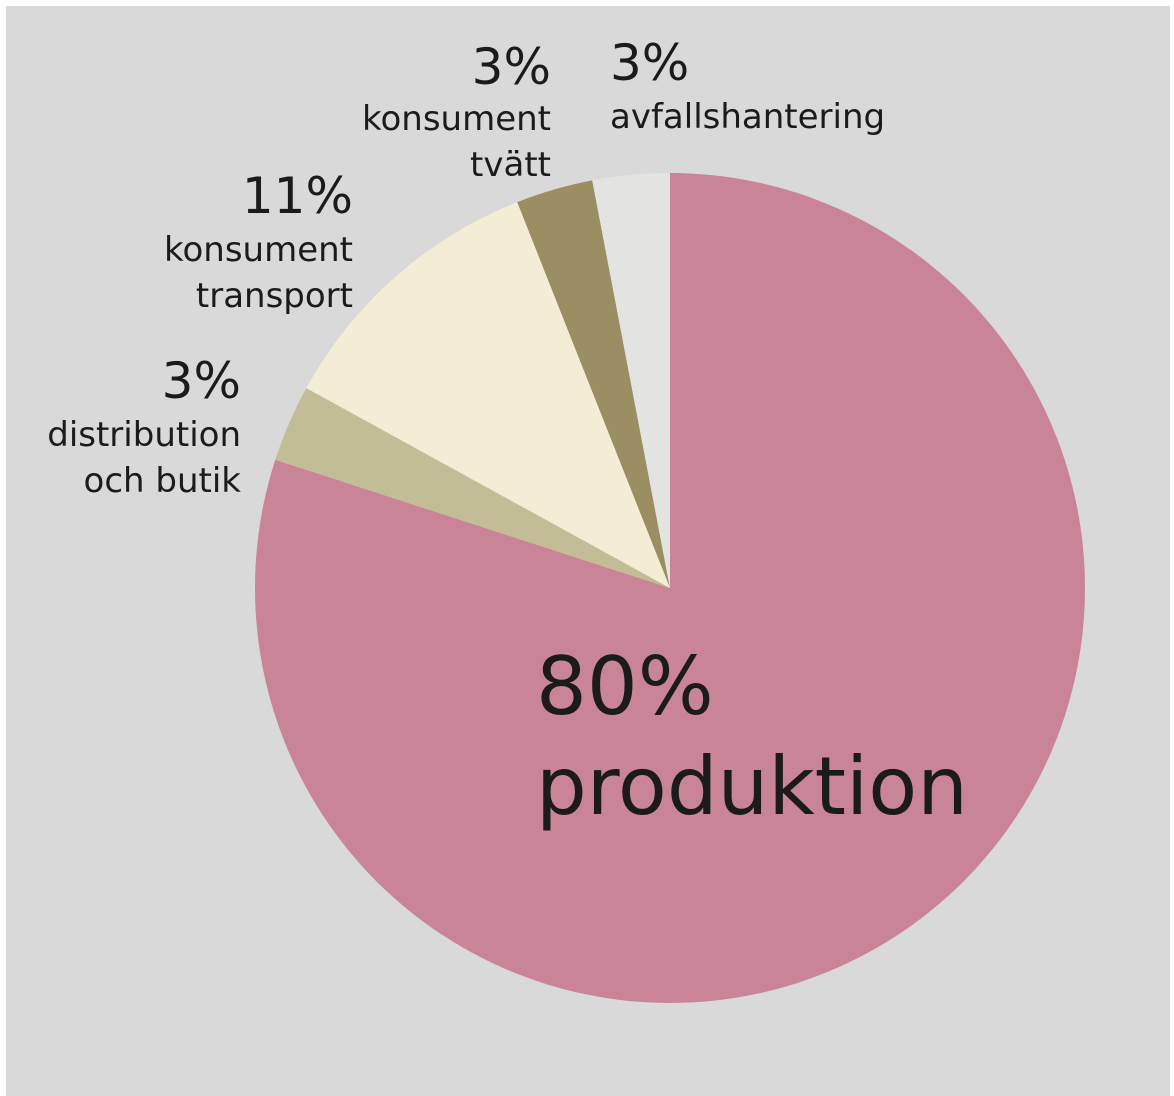 The width and height of the screenshot is (1174, 1096). What do you see at coordinates (510, 165) in the screenshot?
I see `slice-name-label: tvätt` at bounding box center [510, 165].